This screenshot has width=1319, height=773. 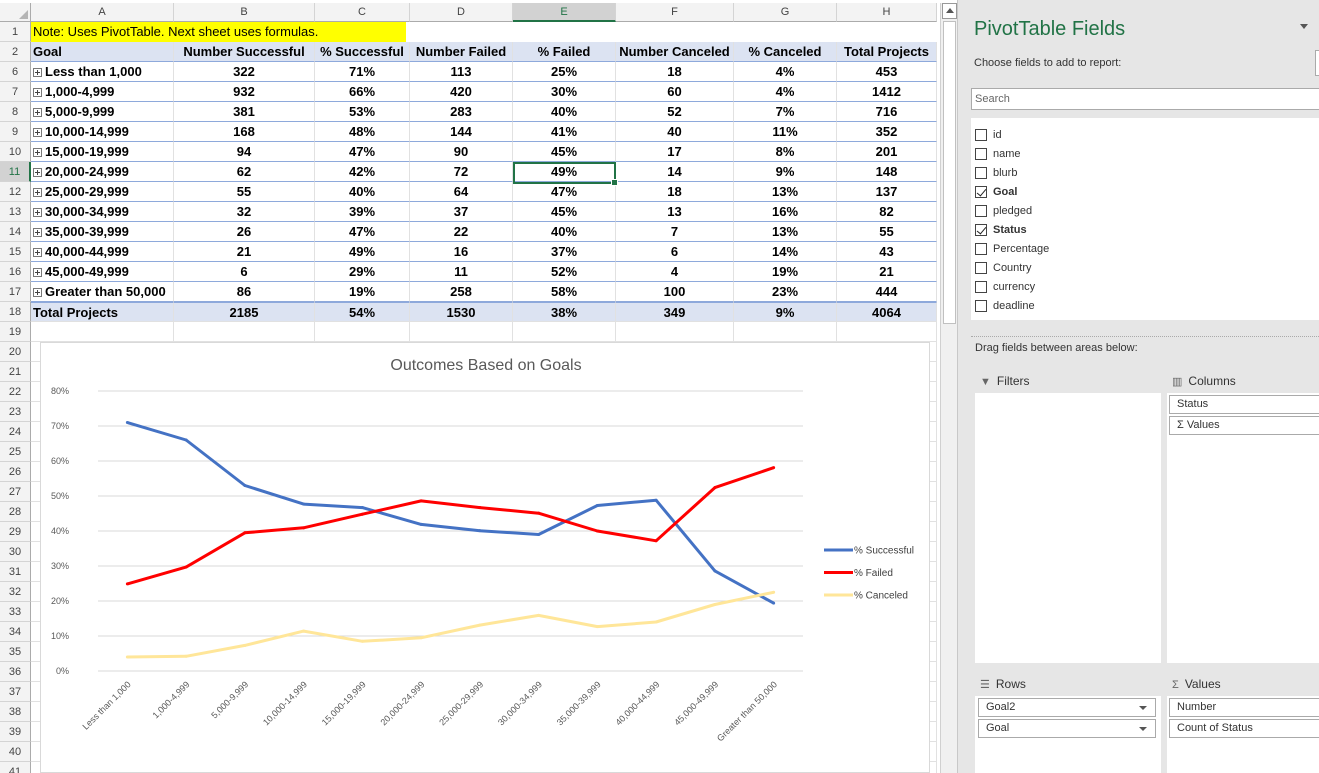 What do you see at coordinates (785, 272) in the screenshot?
I see `value-cell: 19%` at bounding box center [785, 272].